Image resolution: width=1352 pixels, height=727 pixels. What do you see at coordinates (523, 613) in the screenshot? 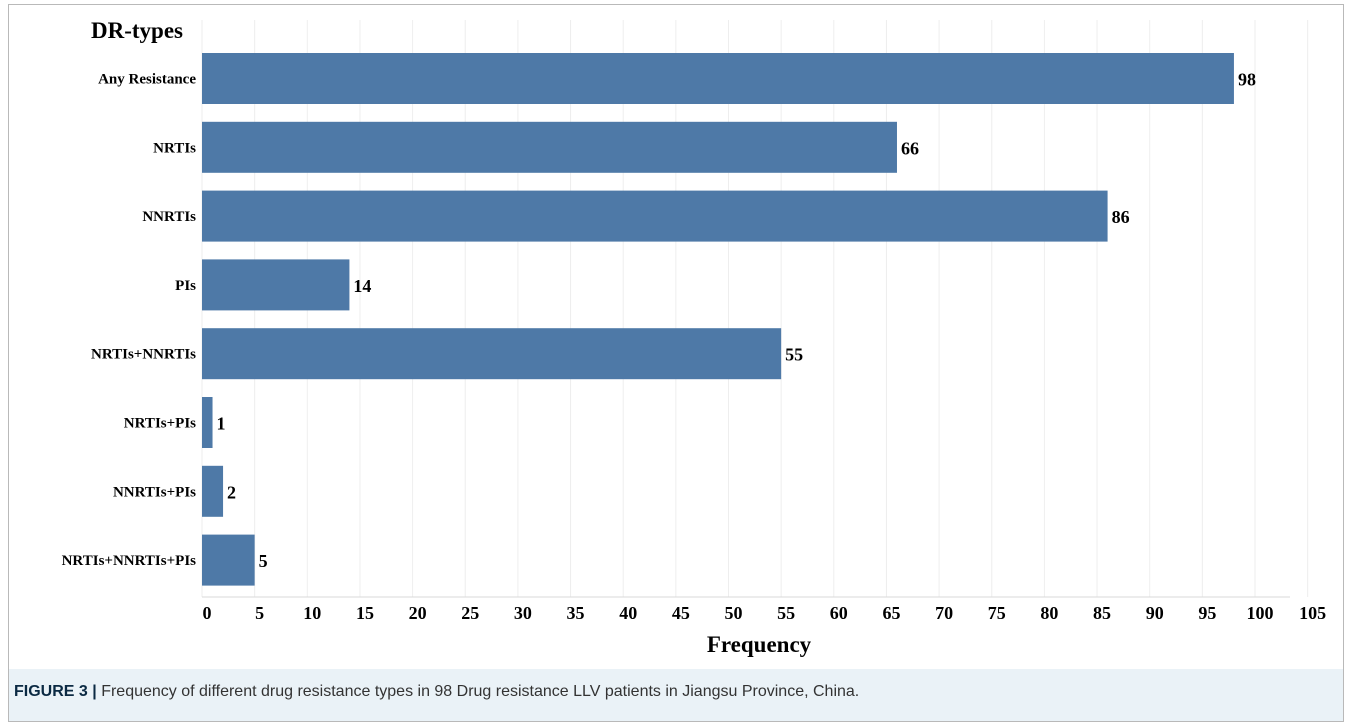
I see `x-tick-label: 30` at bounding box center [523, 613].